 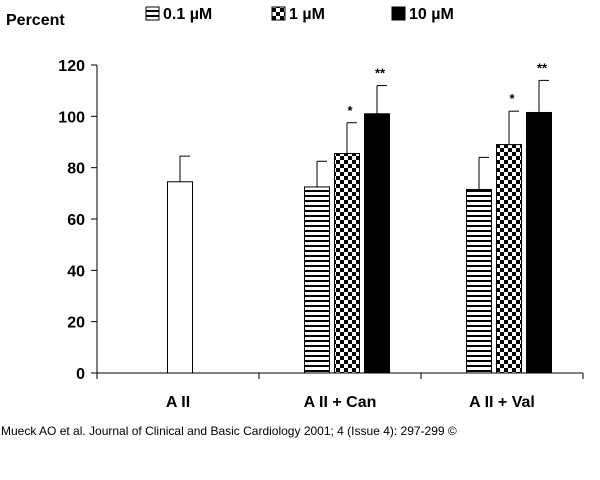 I want to click on legend-item-0-1um: 0.1 µM, so click(x=178, y=14).